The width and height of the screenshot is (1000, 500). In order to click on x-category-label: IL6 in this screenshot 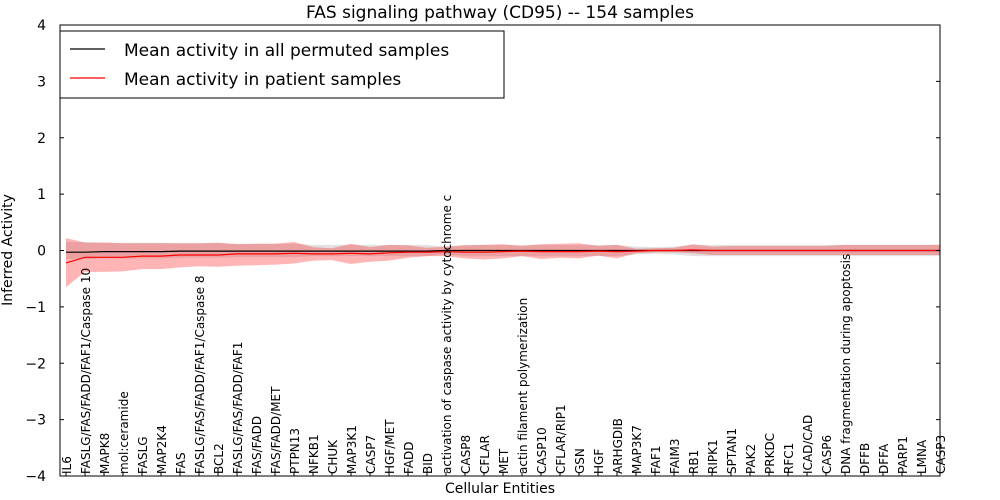, I will do `click(67, 465)`.